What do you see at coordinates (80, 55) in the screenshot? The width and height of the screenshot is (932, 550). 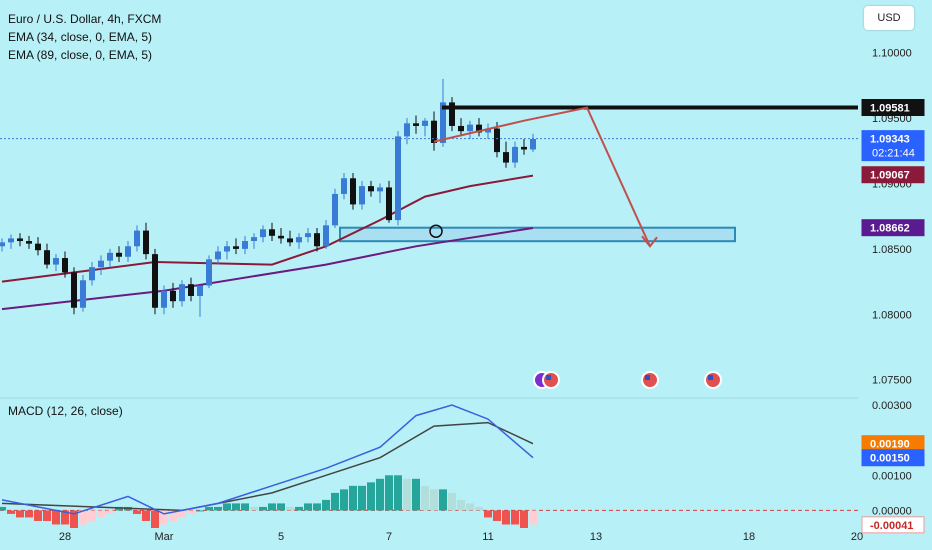 I see `legend-ema89: EMA (89, close, 0, EMA, 5)` at bounding box center [80, 55].